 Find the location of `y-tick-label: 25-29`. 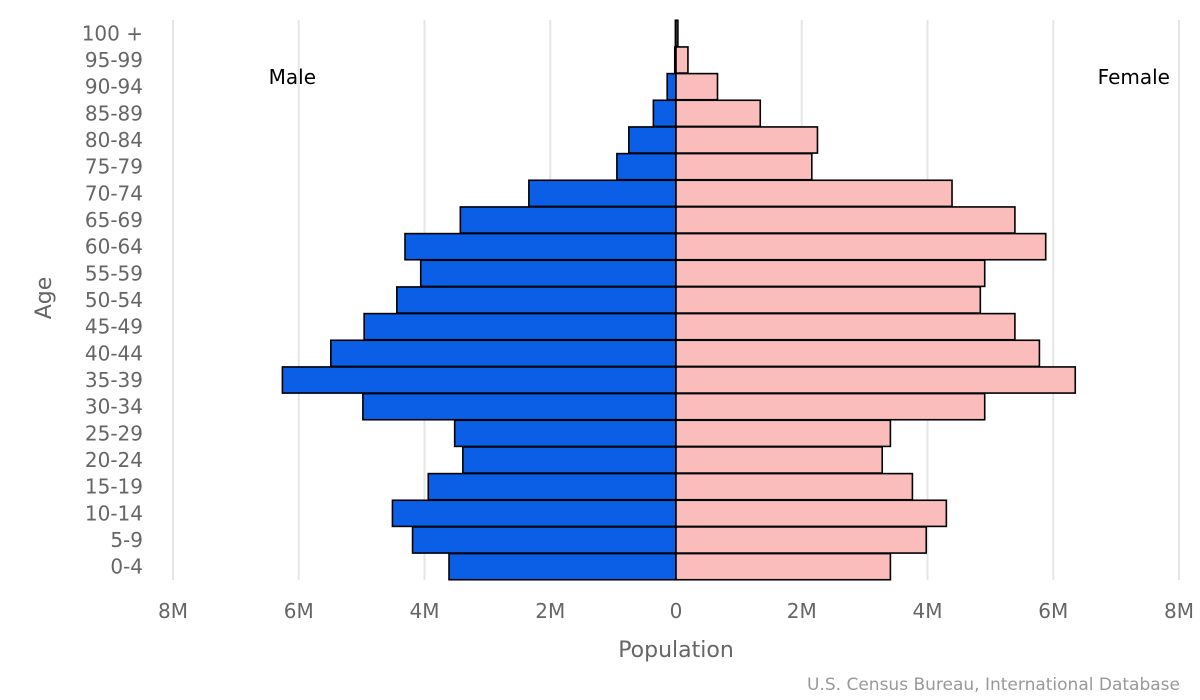

y-tick-label: 25-29 is located at coordinates (114, 433).